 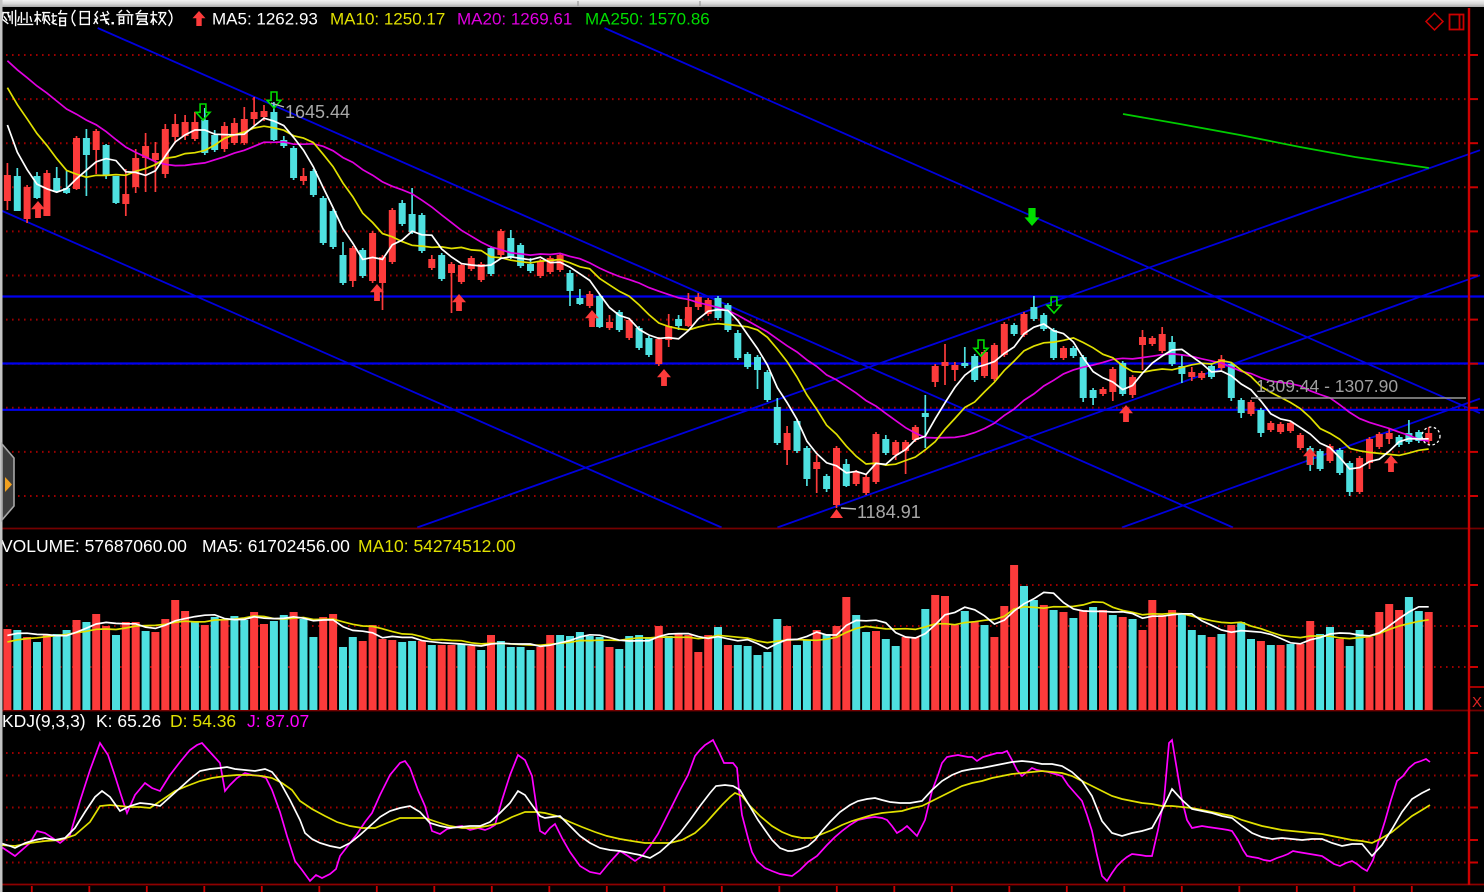 I want to click on svg-text: MA5: 1262.93, so click(x=265, y=19).